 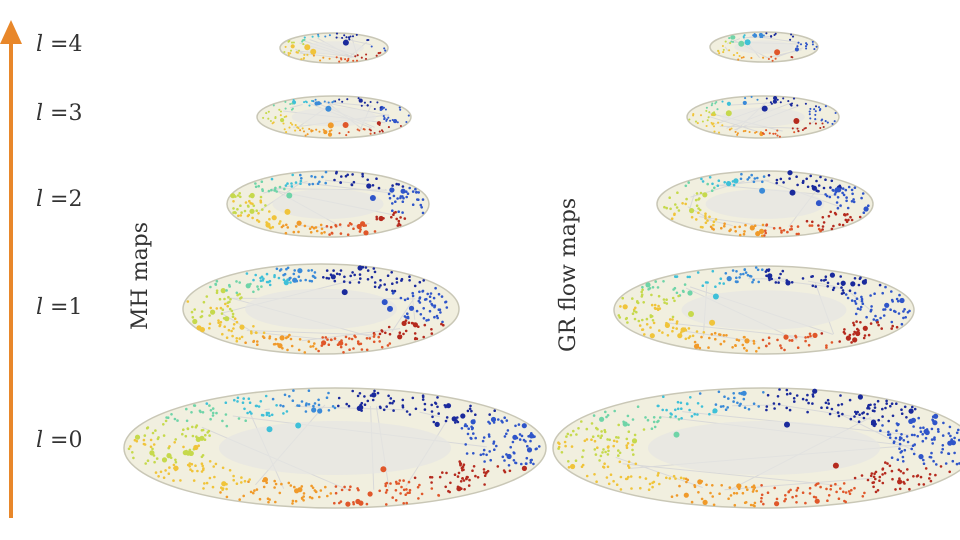 I want to click on edge-line, so click(x=742, y=183).